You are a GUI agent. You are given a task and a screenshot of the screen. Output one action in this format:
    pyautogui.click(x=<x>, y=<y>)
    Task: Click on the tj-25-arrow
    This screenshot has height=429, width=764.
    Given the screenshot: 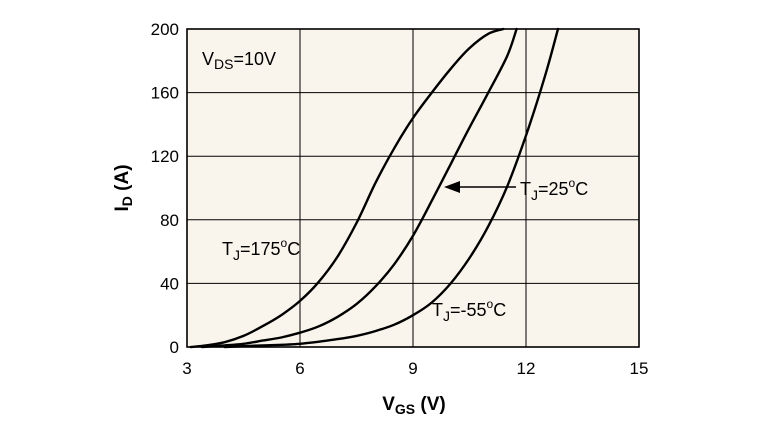 What is the action you would take?
    pyautogui.click(x=480, y=187)
    